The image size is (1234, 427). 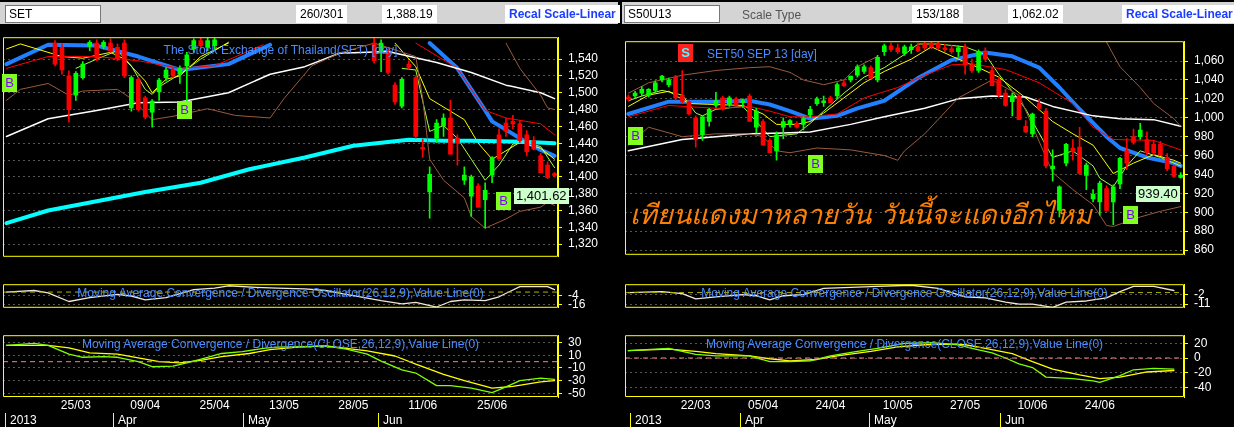 What do you see at coordinates (575, 354) in the screenshot?
I see `y-tick-label: 10` at bounding box center [575, 354].